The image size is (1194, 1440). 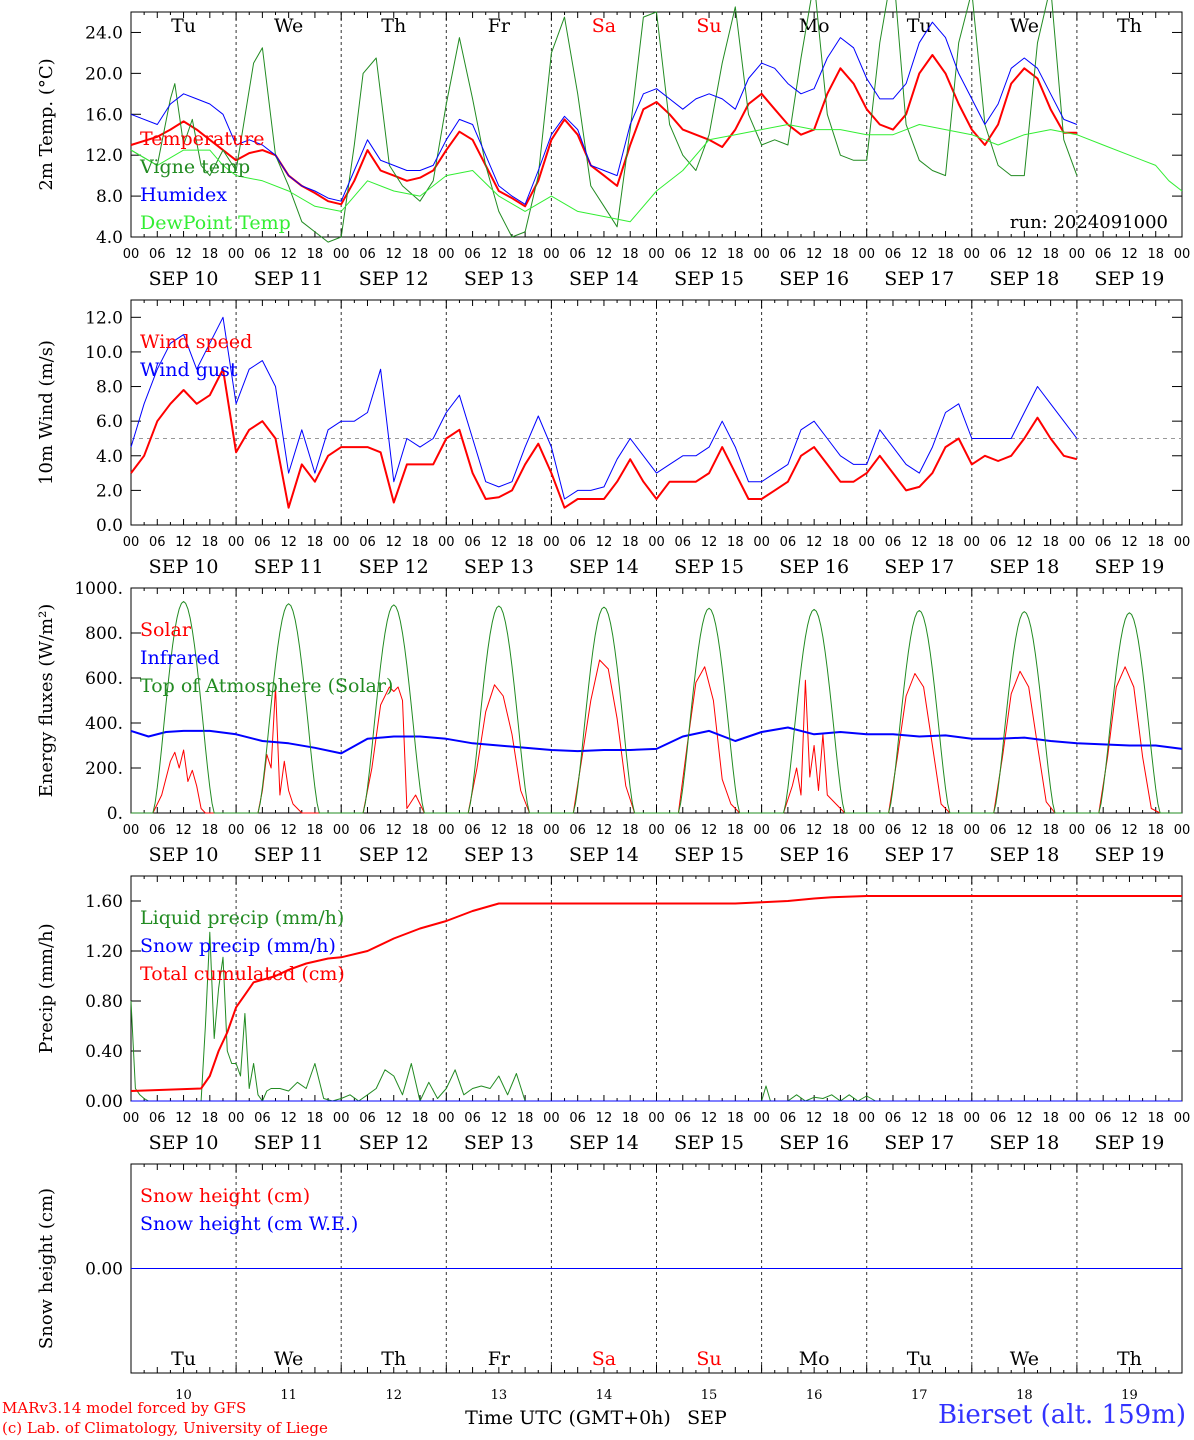 I want to click on day-number: 18, so click(x=1024, y=1395).